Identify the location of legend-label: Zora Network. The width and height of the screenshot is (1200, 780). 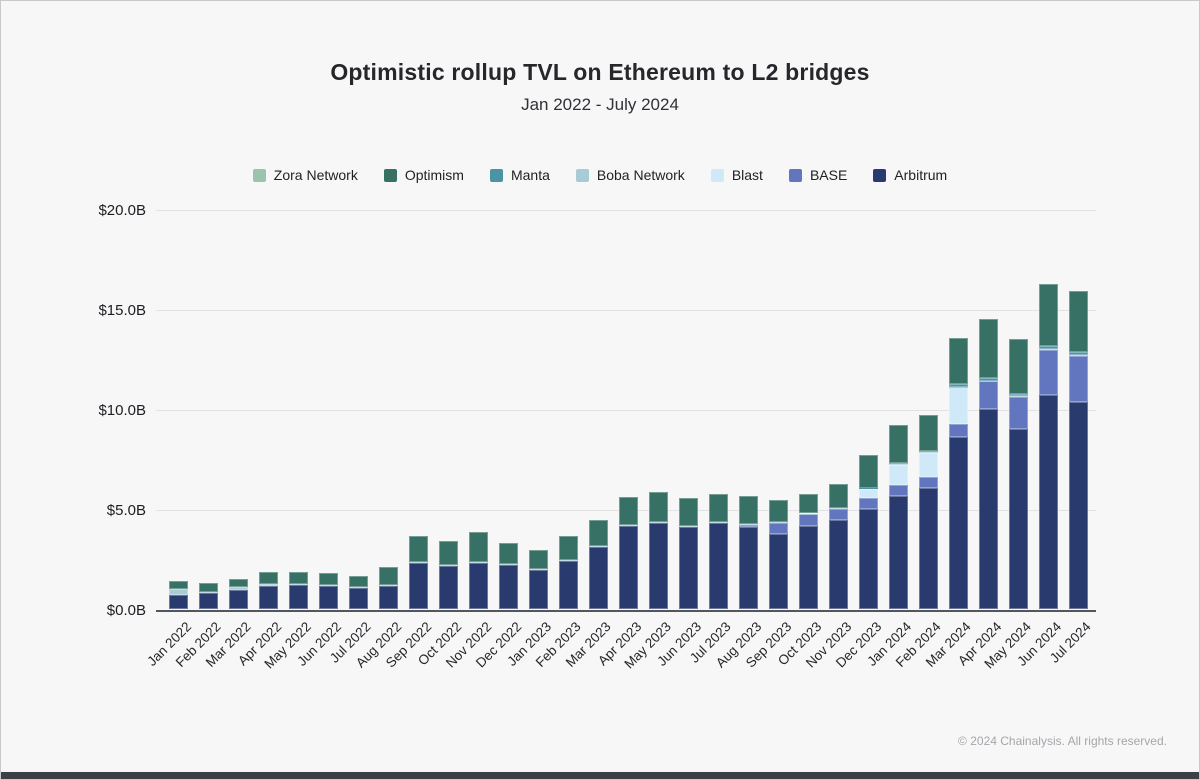
(315, 175).